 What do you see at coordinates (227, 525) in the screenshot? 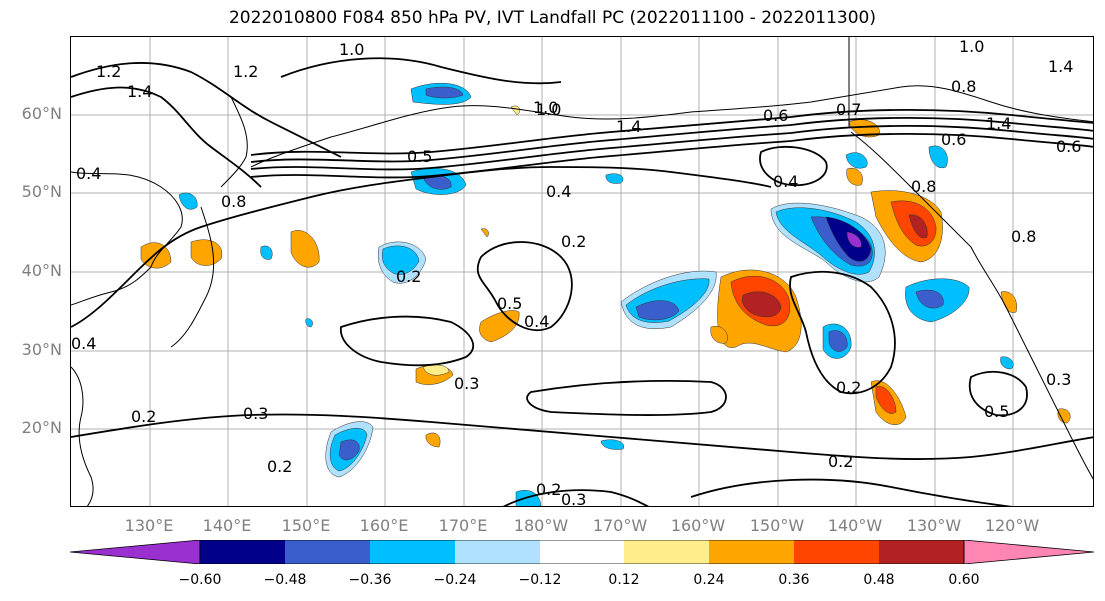
I see `lon-label-140e: 140°E` at bounding box center [227, 525].